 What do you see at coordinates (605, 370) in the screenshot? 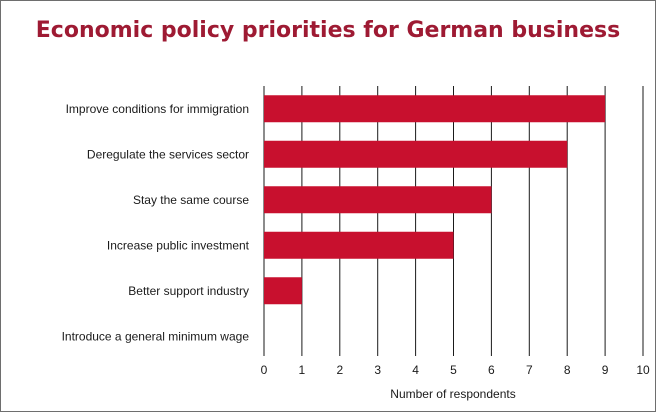
I see `x-tick-label: 9` at bounding box center [605, 370].